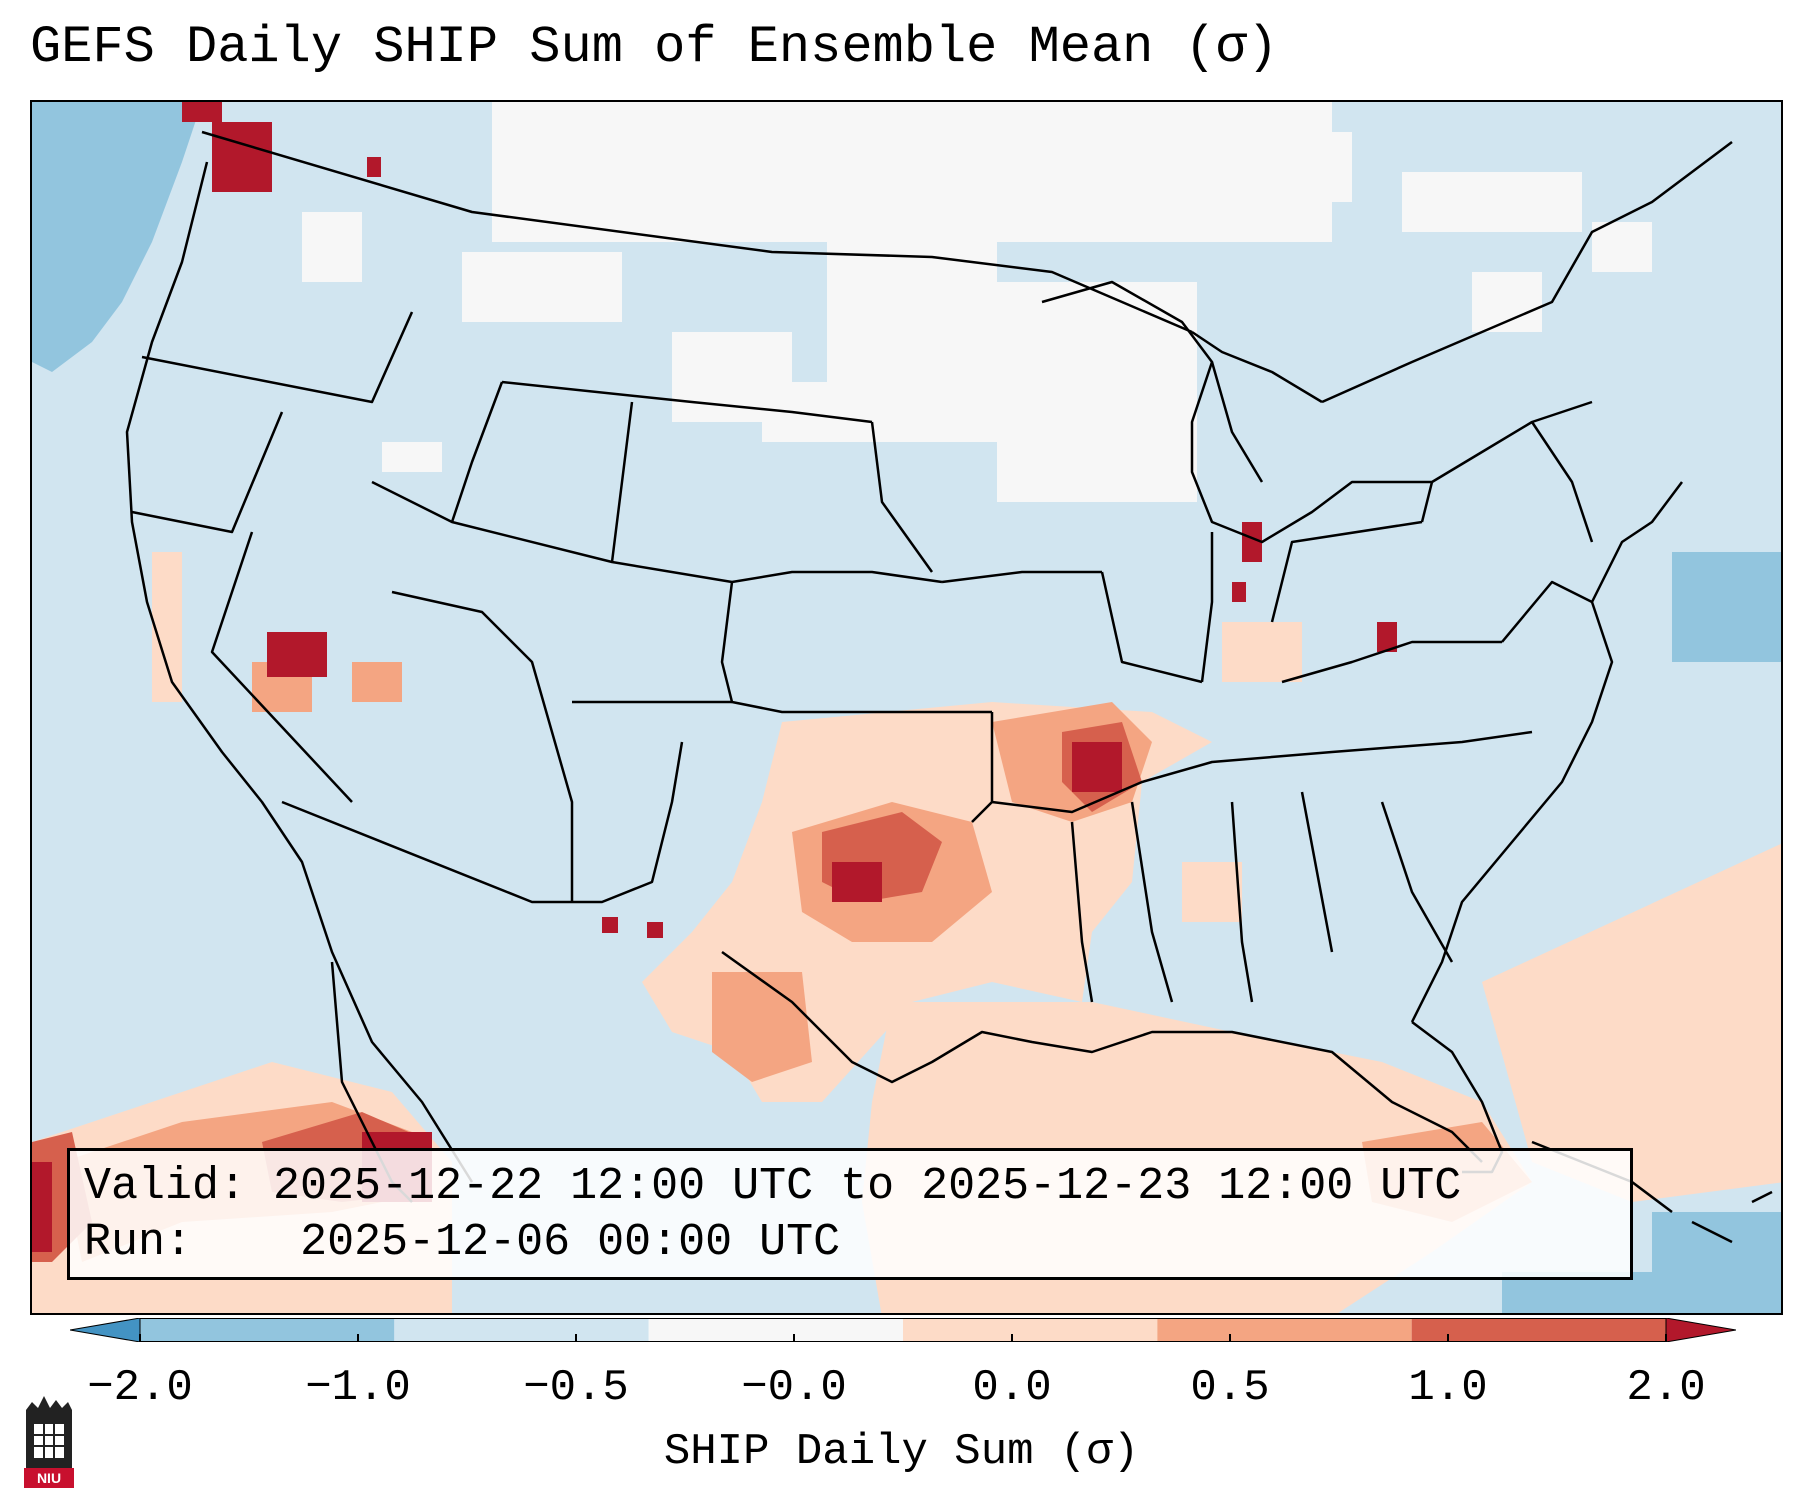  What do you see at coordinates (1448, 1388) in the screenshot?
I see `colorbar-tick-label: 1.0` at bounding box center [1448, 1388].